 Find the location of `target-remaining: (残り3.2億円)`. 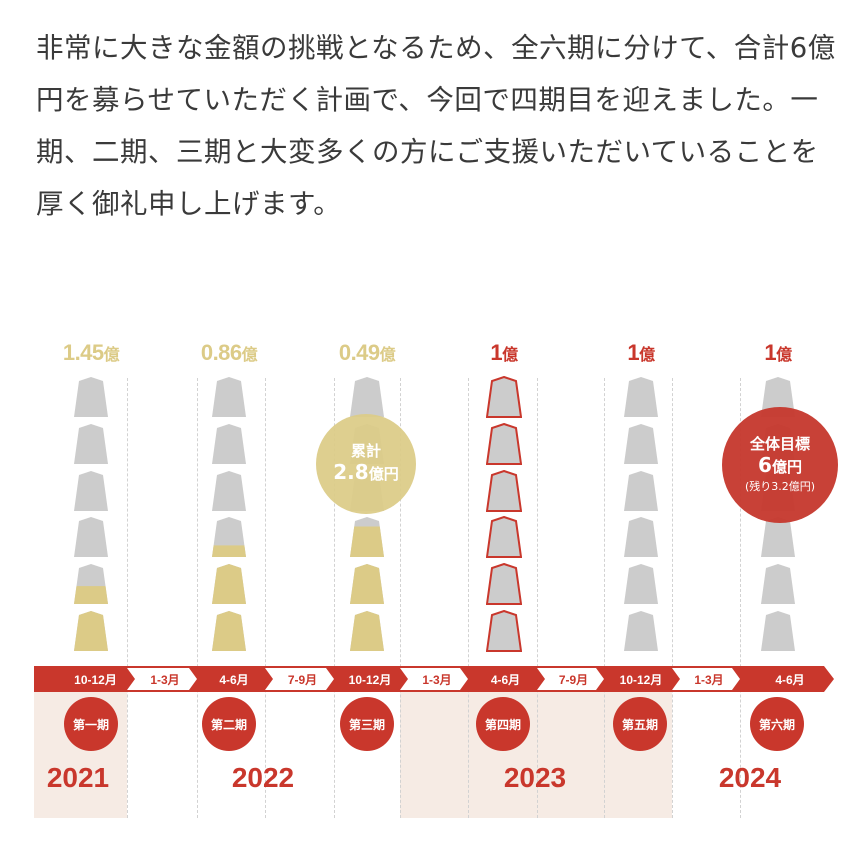

target-remaining: (残り3.2億円) is located at coordinates (780, 486).